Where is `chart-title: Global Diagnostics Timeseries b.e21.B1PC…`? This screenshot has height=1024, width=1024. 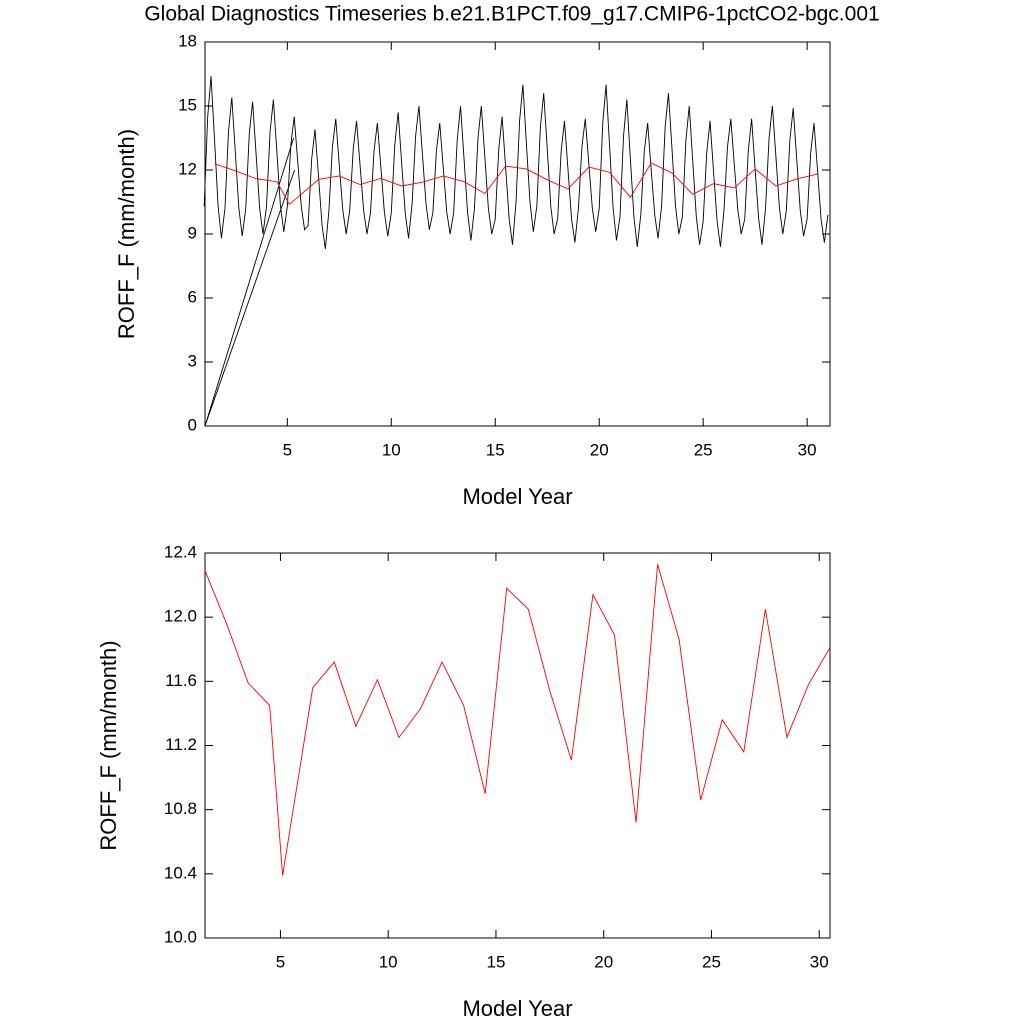
chart-title: Global Diagnostics Timeseries b.e21.B1PC… is located at coordinates (511, 14).